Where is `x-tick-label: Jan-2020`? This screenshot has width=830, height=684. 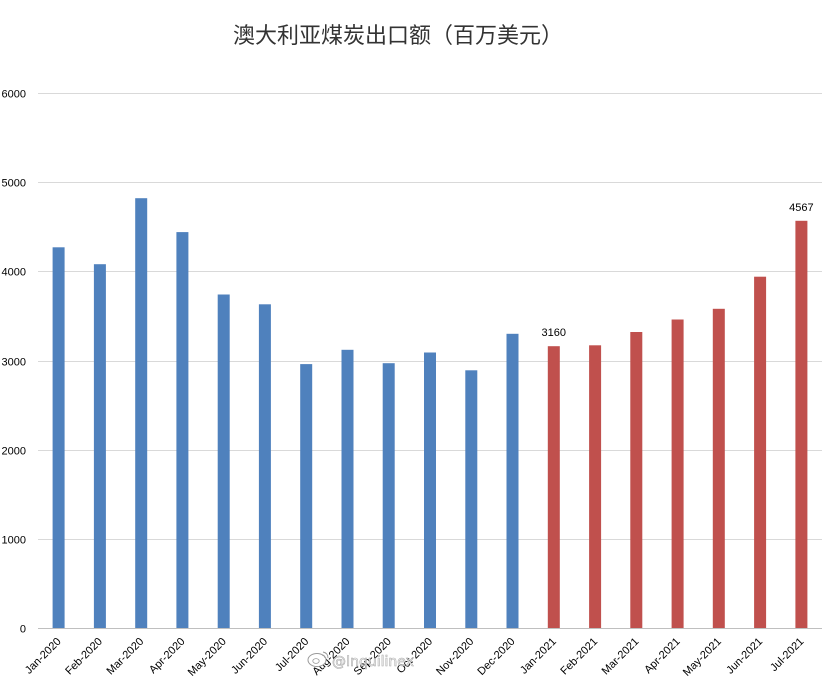
x-tick-label: Jan-2020 is located at coordinates (43, 656).